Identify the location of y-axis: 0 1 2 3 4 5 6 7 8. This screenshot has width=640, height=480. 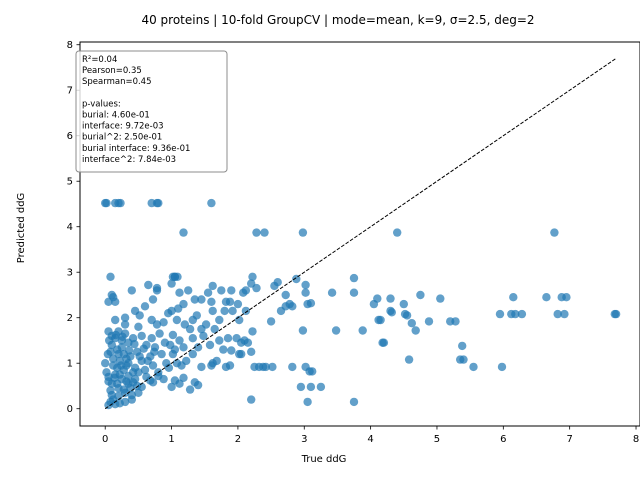
(73, 227).